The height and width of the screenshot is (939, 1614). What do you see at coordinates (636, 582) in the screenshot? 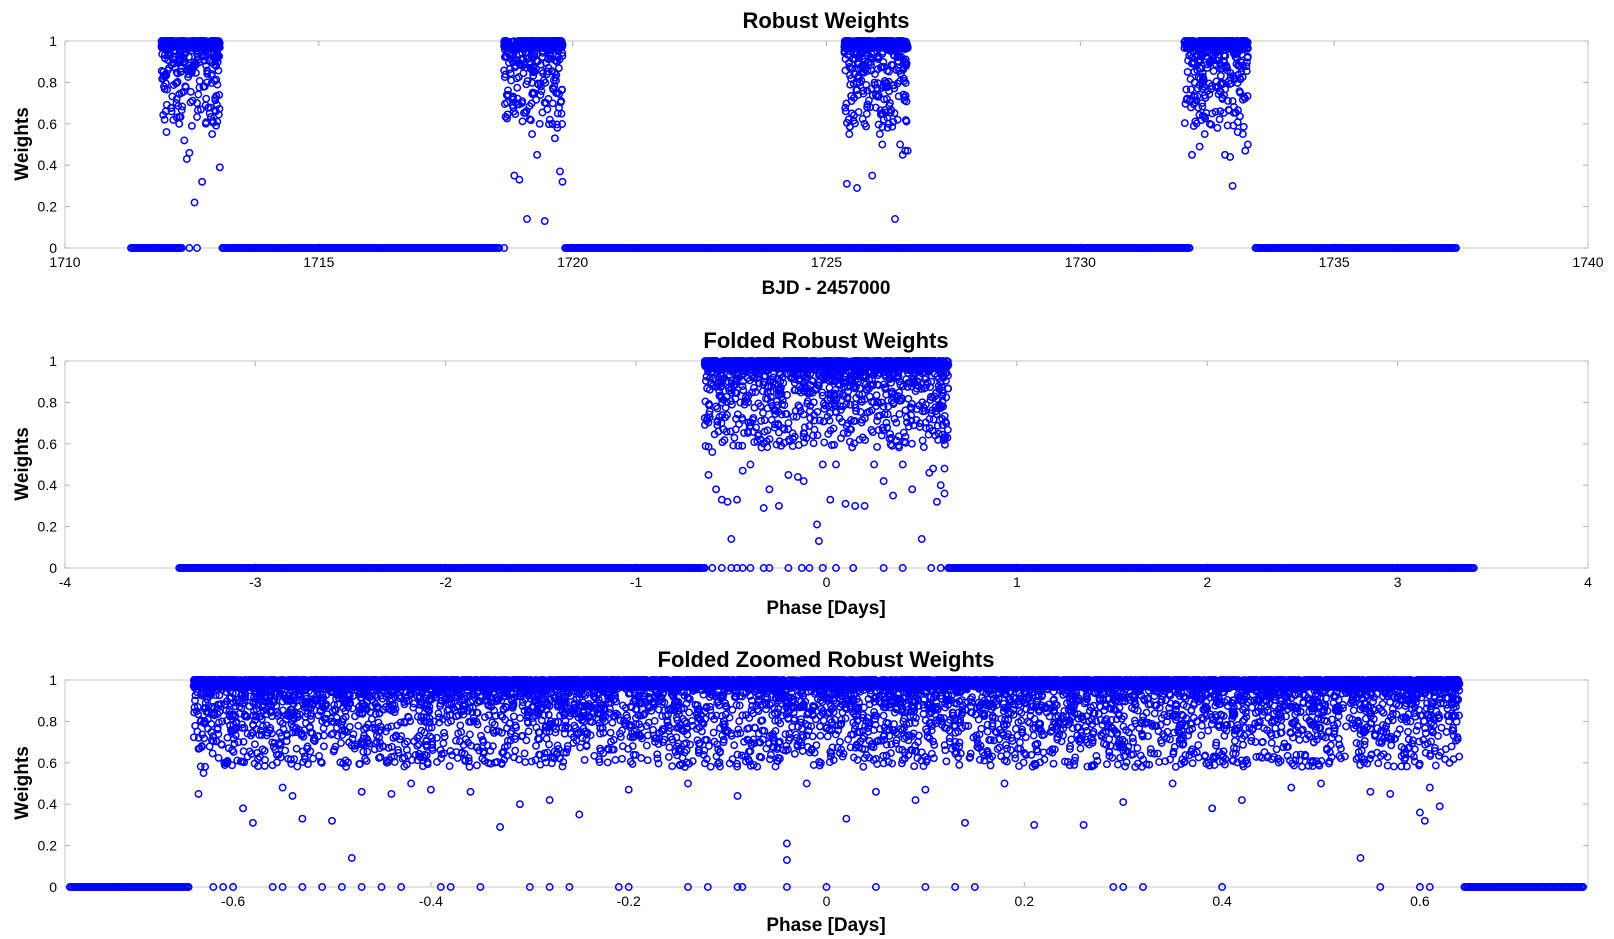
I see `x-tick-label: -1` at bounding box center [636, 582].